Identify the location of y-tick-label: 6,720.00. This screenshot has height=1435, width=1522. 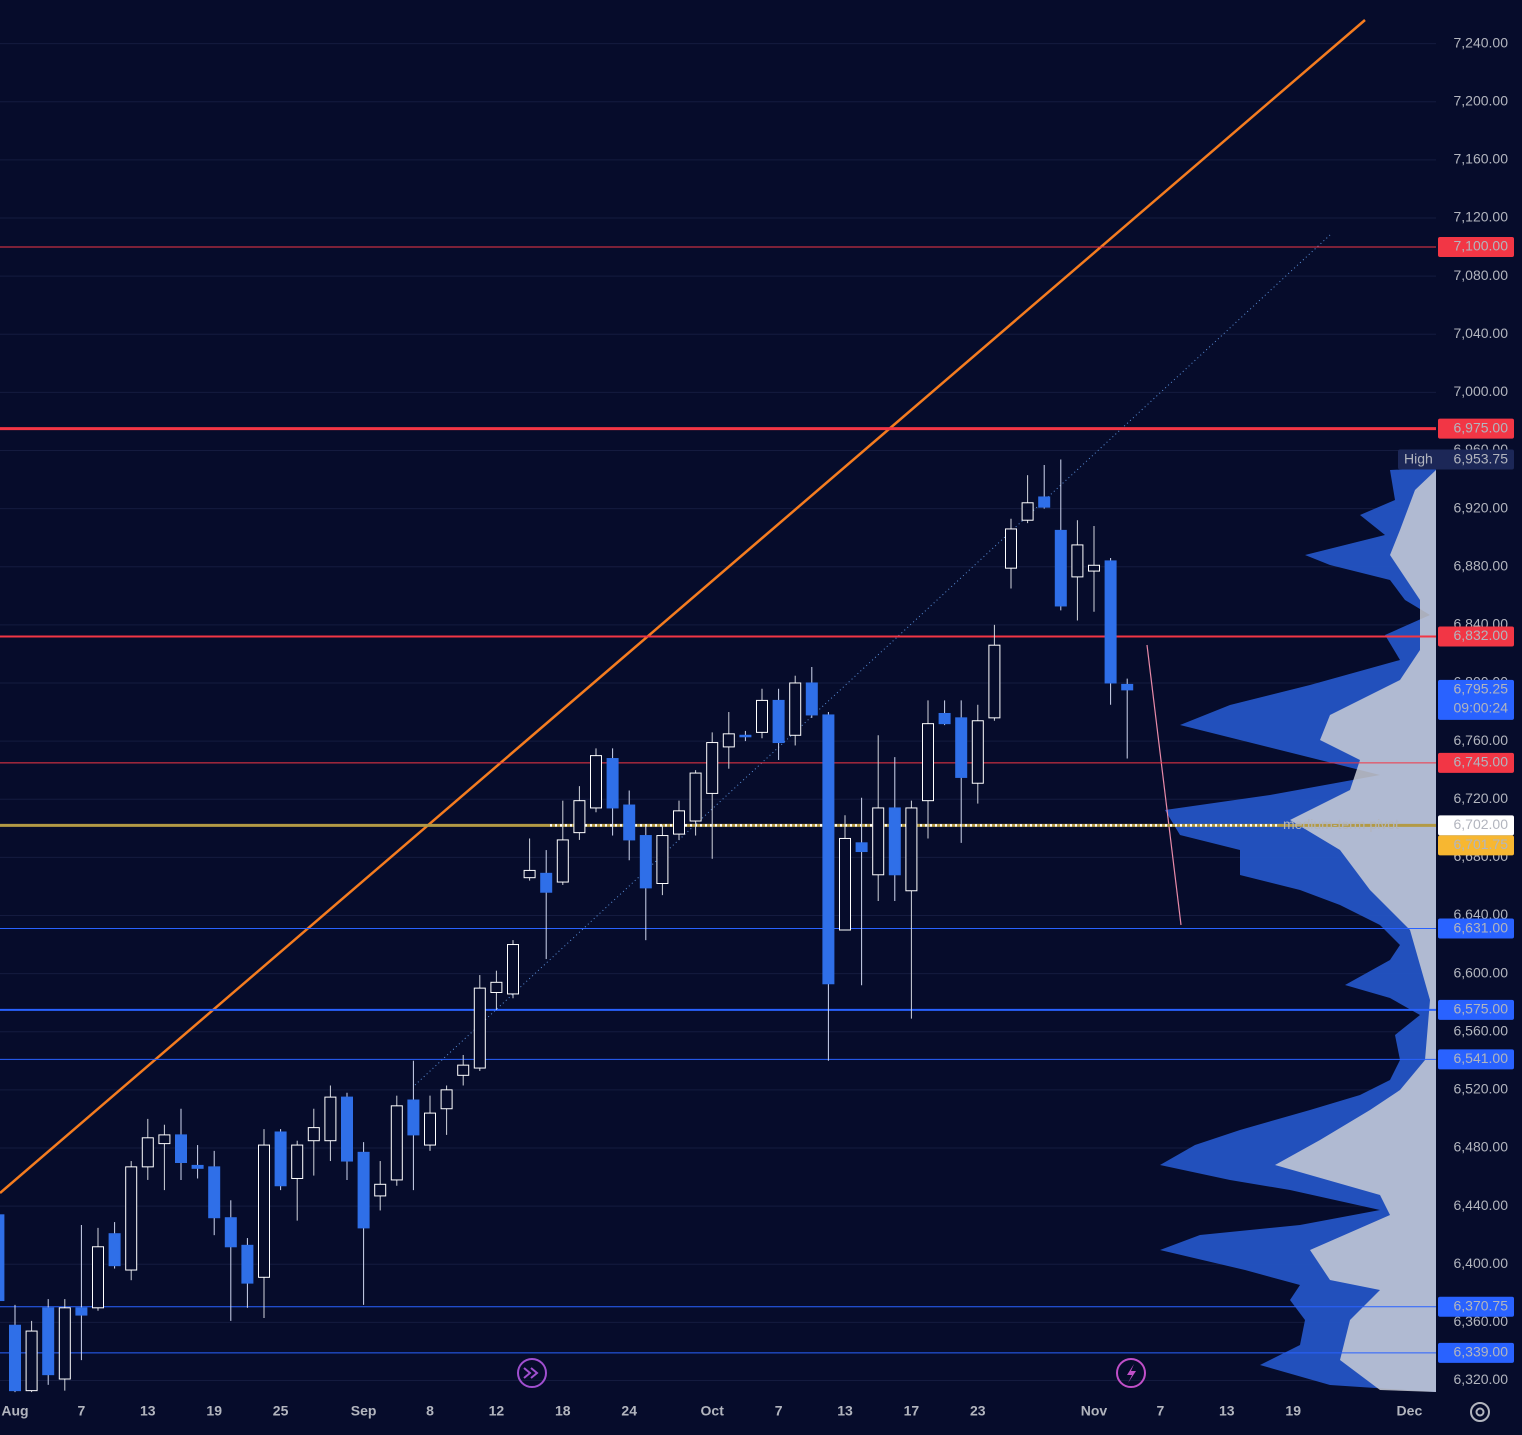
(1481, 798).